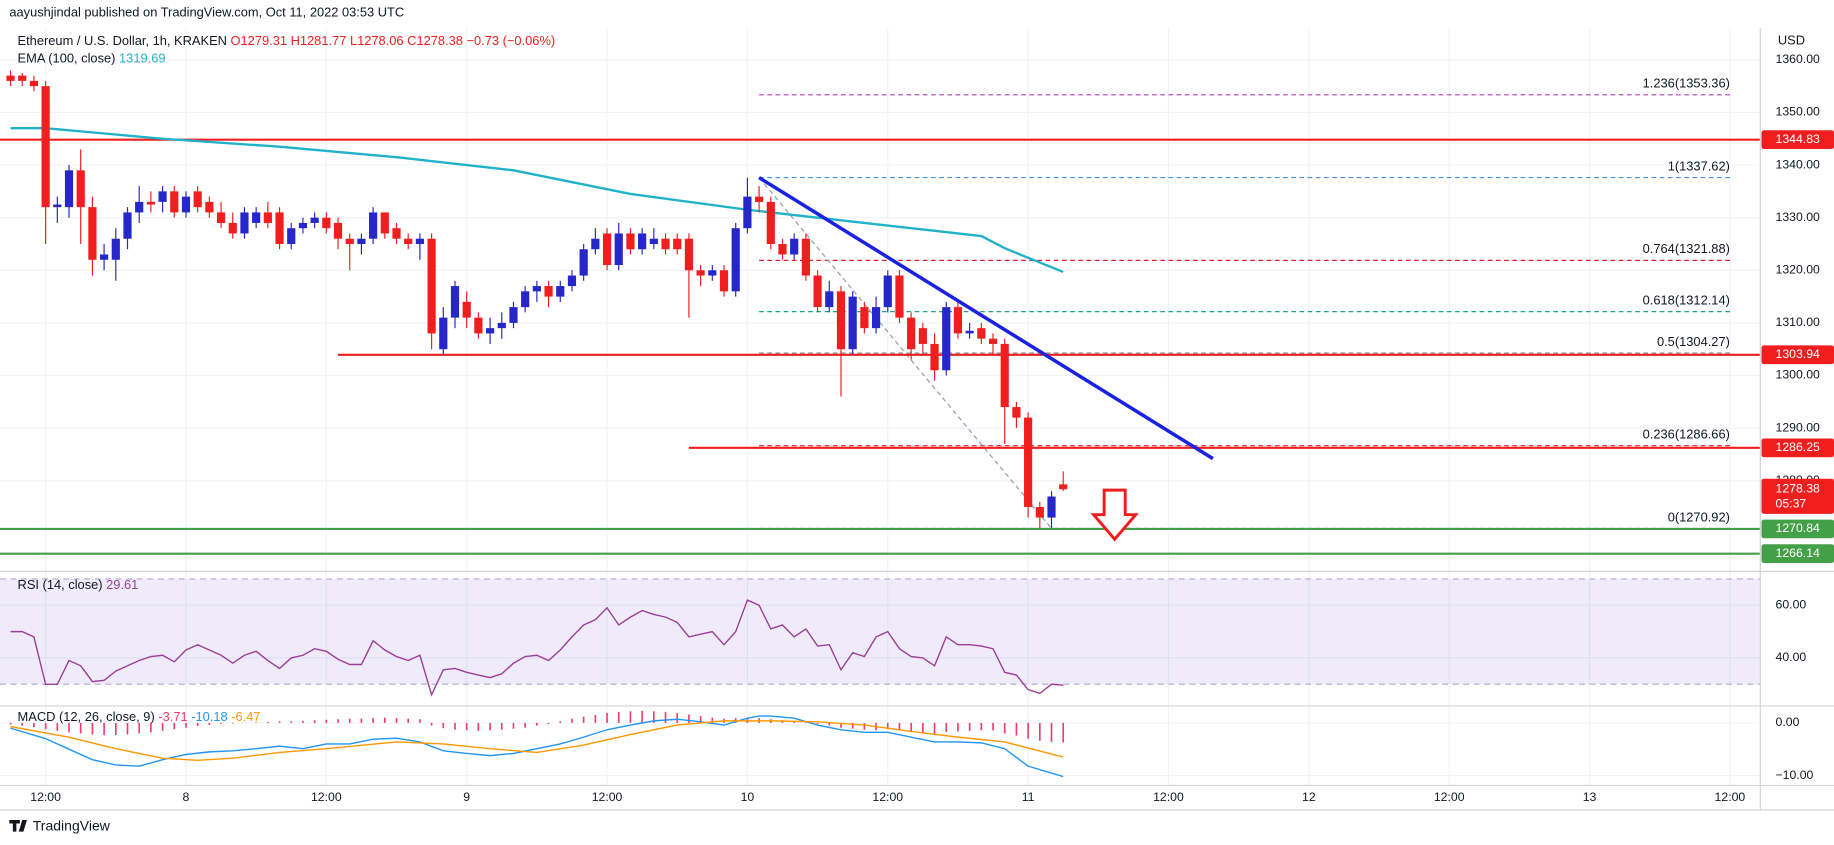 Image resolution: width=1834 pixels, height=845 pixels. I want to click on fib-label: 1.236(1353.36), so click(1686, 83).